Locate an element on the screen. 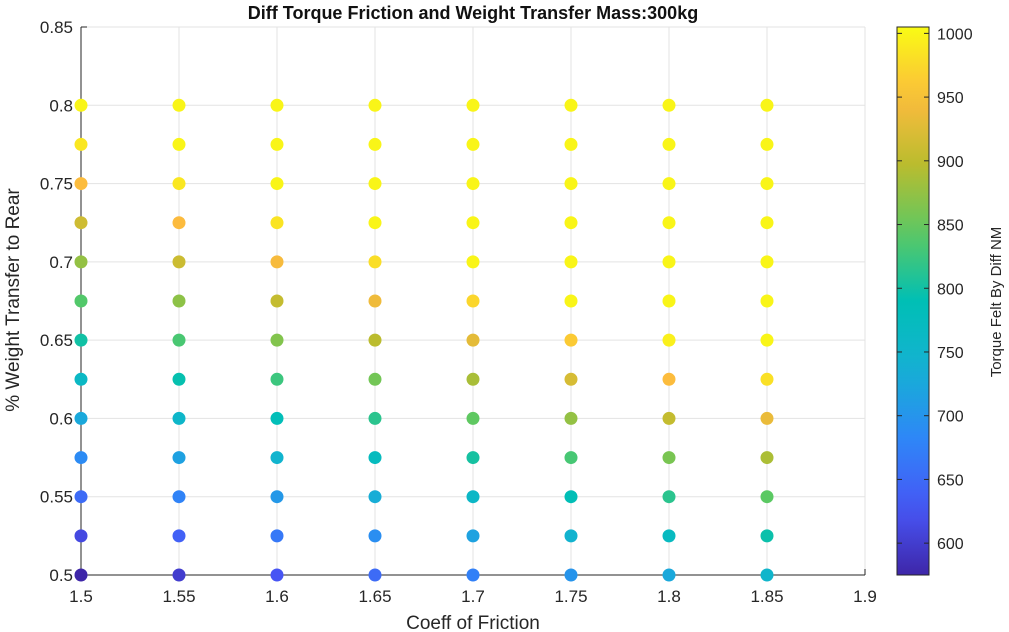 The width and height of the screenshot is (1009, 632). y-tick-label: 0.8 is located at coordinates (61, 105).